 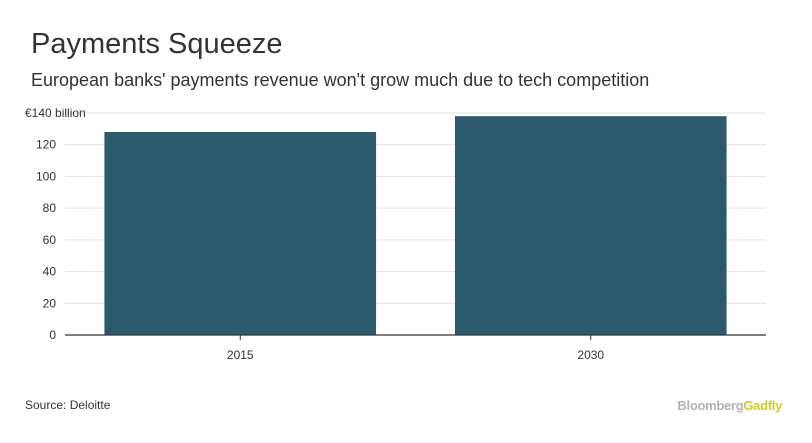 I want to click on brand-logo-gadfly: Gadfly, so click(x=762, y=405).